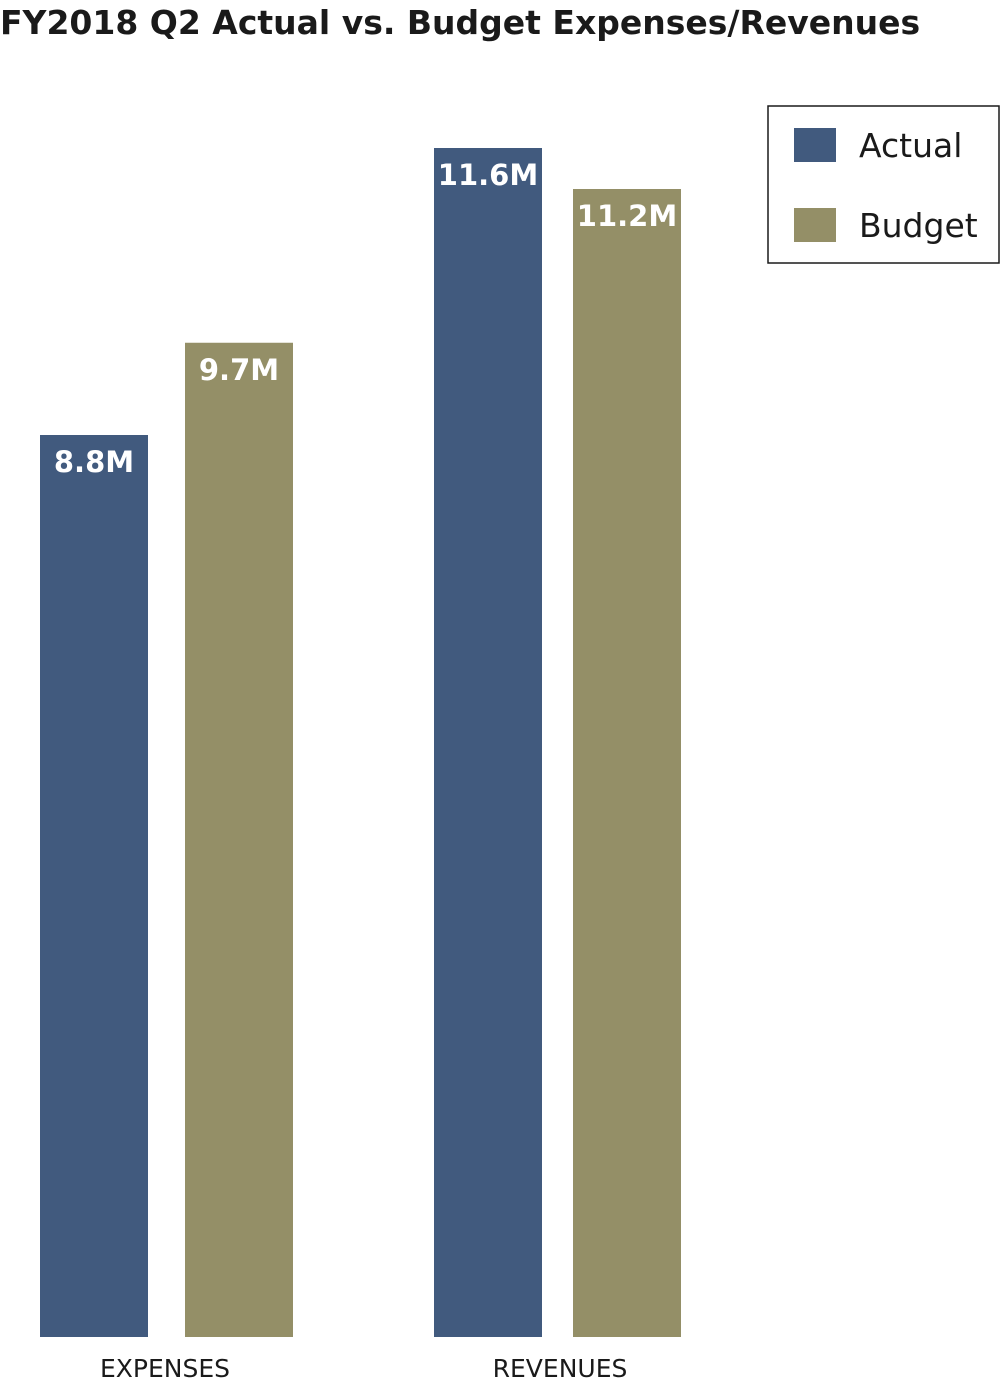 The image size is (1000, 1386). What do you see at coordinates (815, 225) in the screenshot?
I see `legend-swatch-budget` at bounding box center [815, 225].